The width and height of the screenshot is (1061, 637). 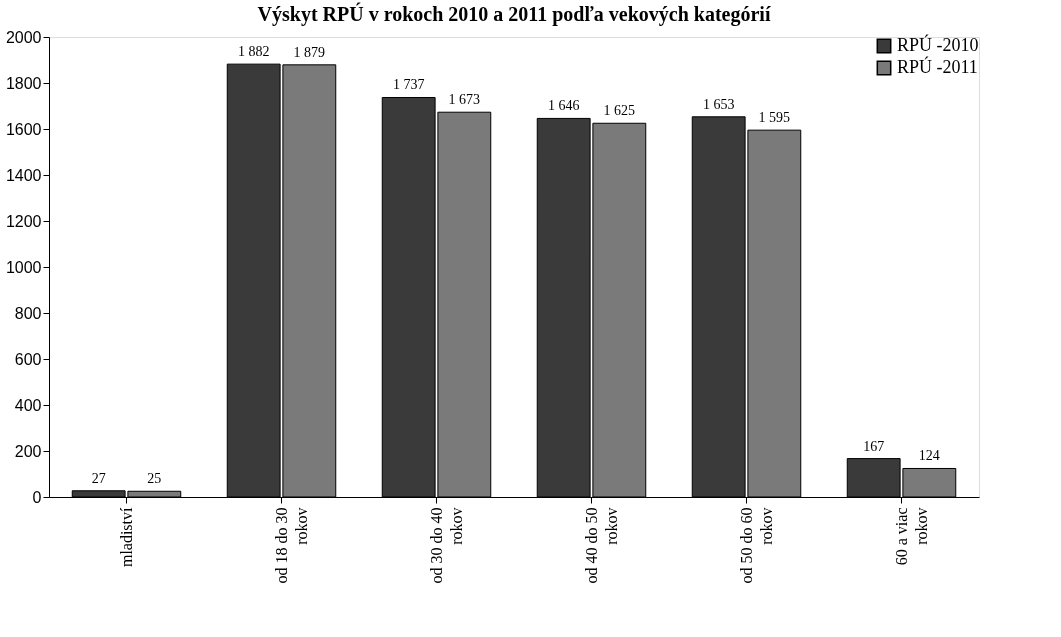 I want to click on y-tick-label: 1000, so click(x=23, y=267).